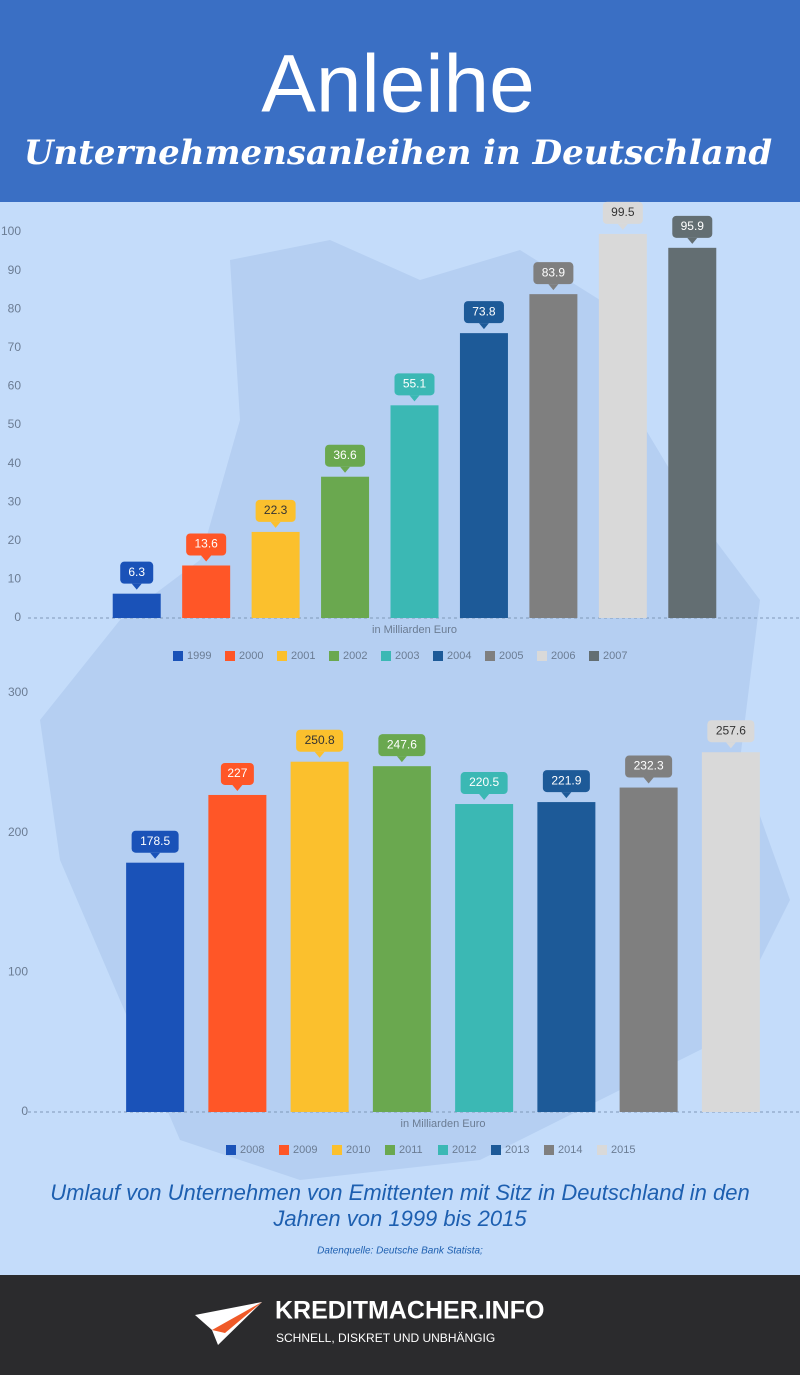  What do you see at coordinates (398, 84) in the screenshot?
I see `header-title: Anleihe` at bounding box center [398, 84].